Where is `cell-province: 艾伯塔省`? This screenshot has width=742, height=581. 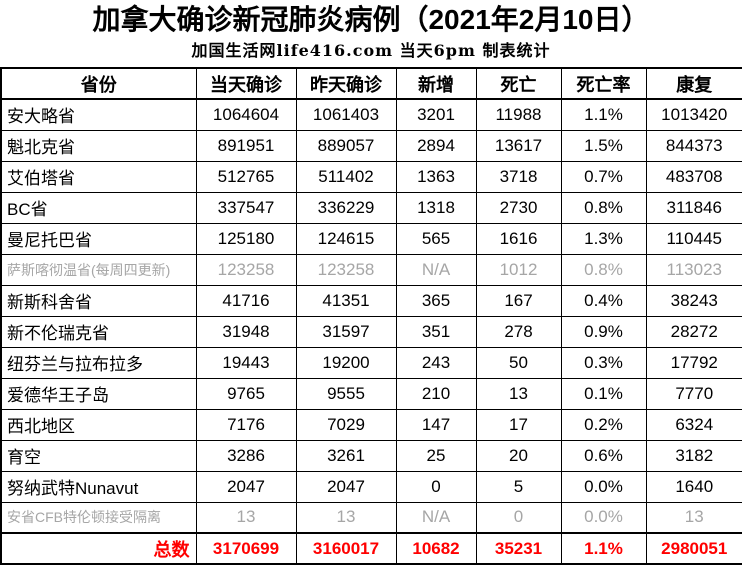
cell-province: 艾伯塔省 is located at coordinates (98, 176).